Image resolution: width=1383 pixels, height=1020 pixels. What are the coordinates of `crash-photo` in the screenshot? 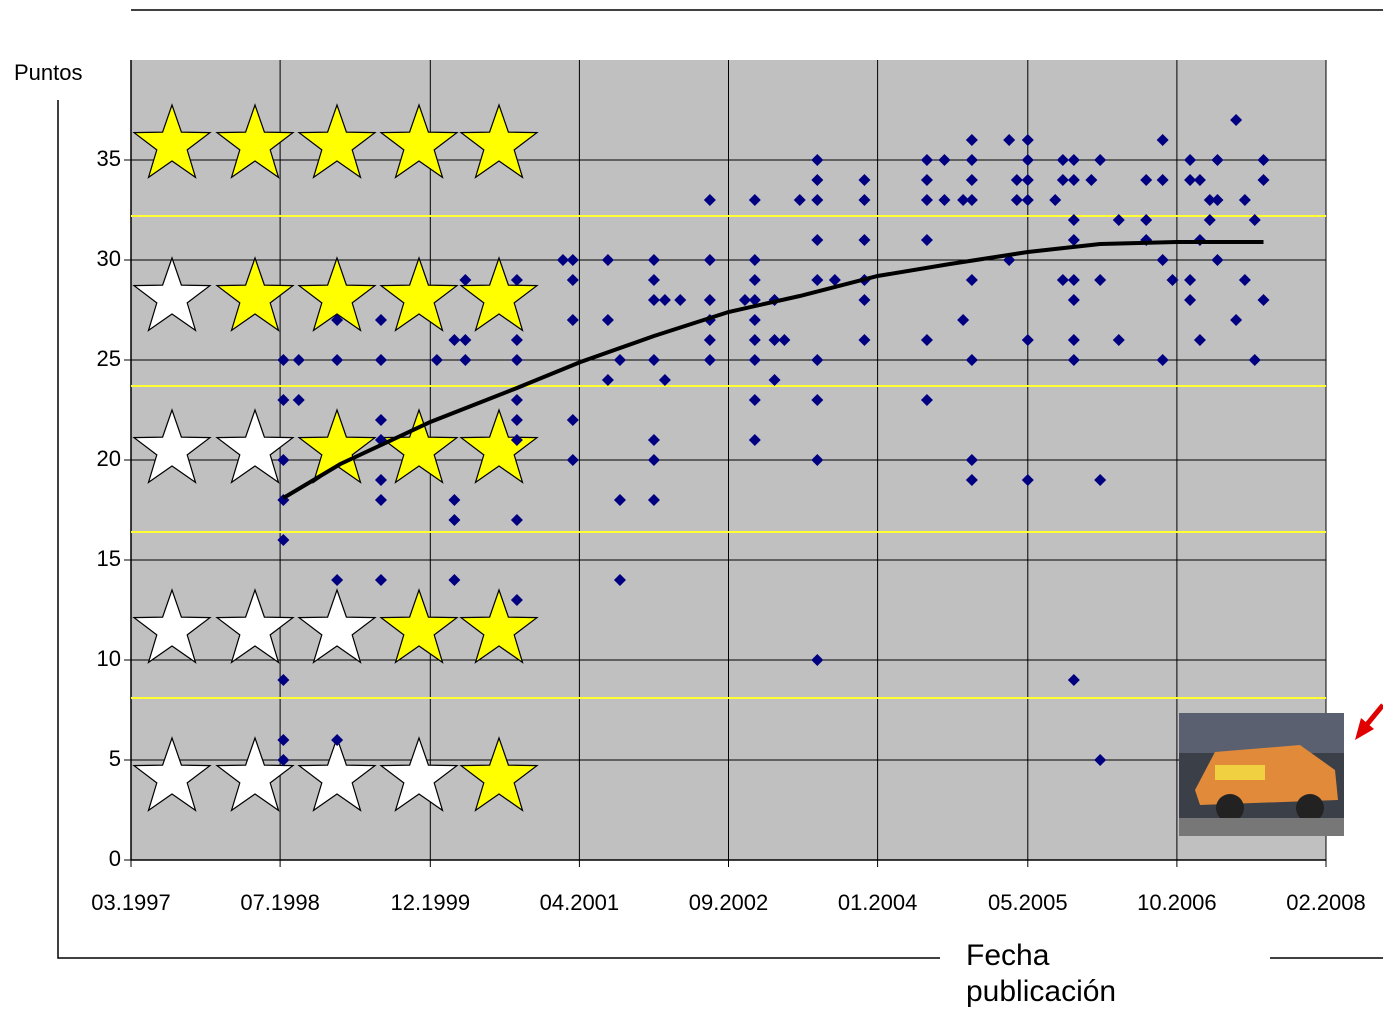 It's located at (1261, 774).